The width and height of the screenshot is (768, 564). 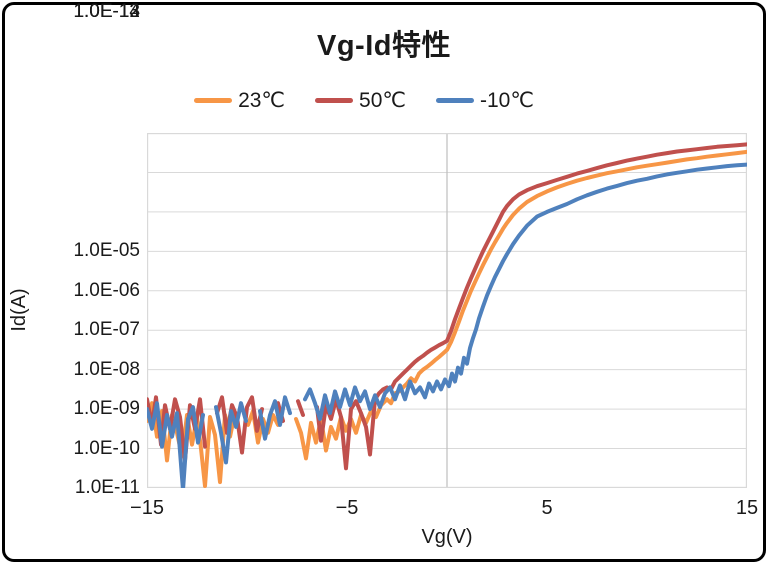 I want to click on y-tick-label: 1.0E-05, so click(x=106, y=250).